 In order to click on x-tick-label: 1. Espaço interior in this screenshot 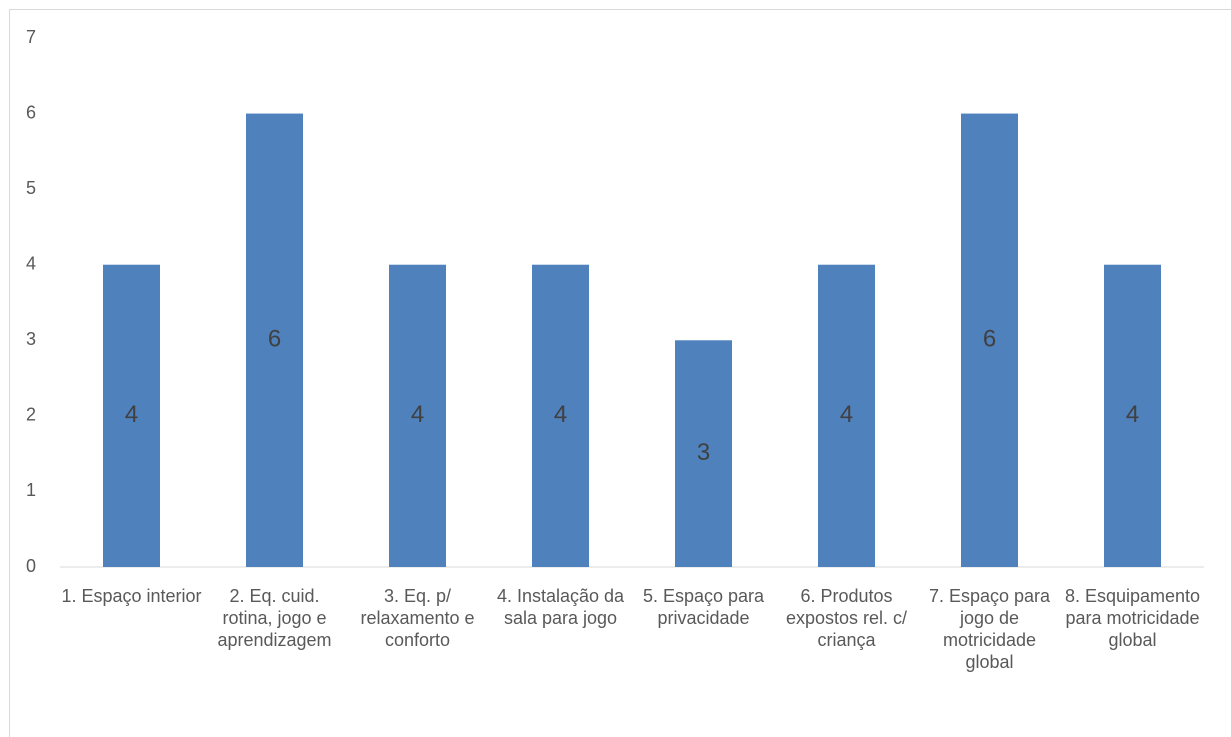, I will do `click(131, 596)`.